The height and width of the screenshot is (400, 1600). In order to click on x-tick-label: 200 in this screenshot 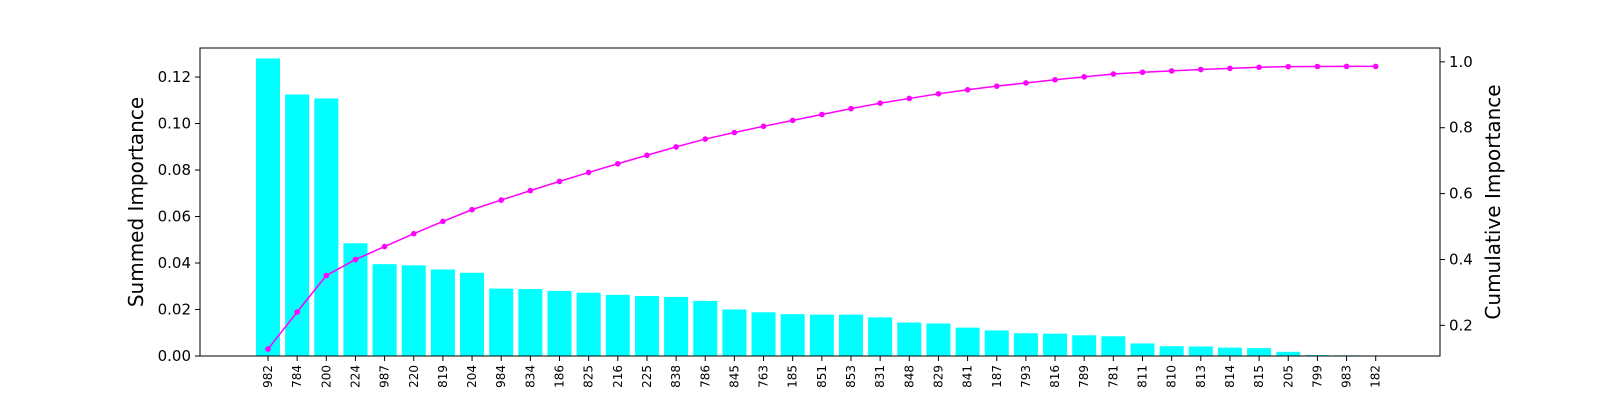, I will do `click(326, 376)`.